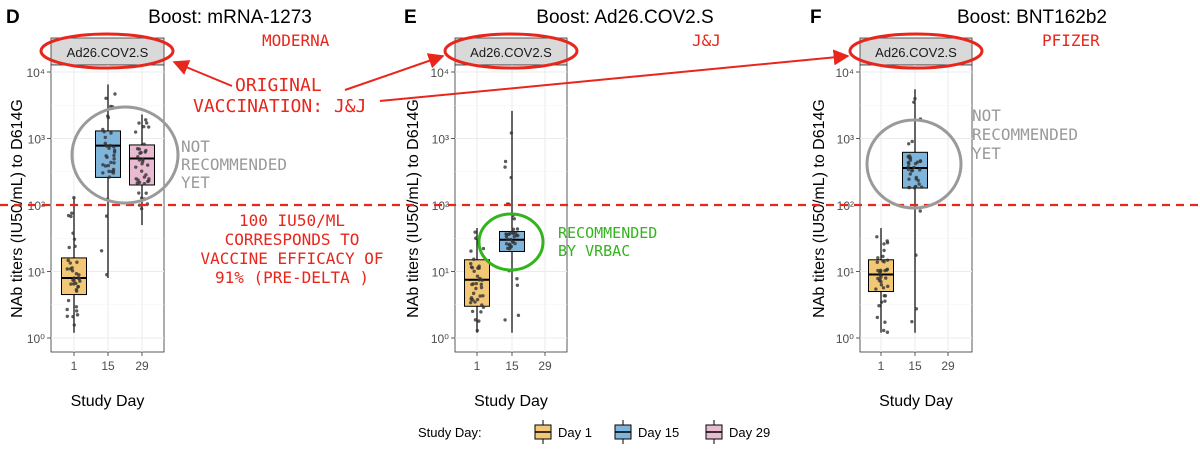 The width and height of the screenshot is (1200, 449). I want to click on not-rec-f-3: YET, so click(986, 153).